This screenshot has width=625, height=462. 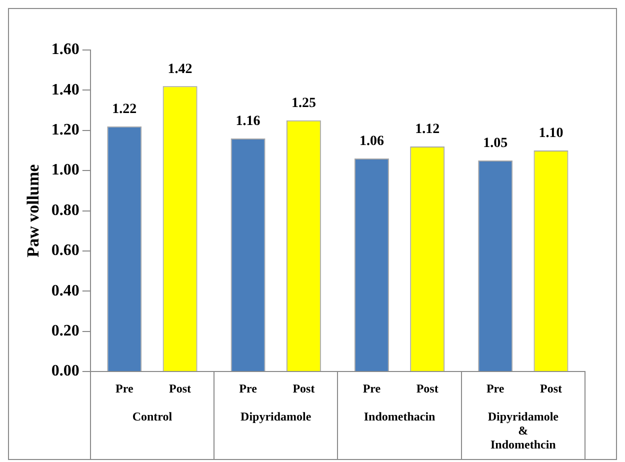 I want to click on series-label: Post, so click(x=180, y=389).